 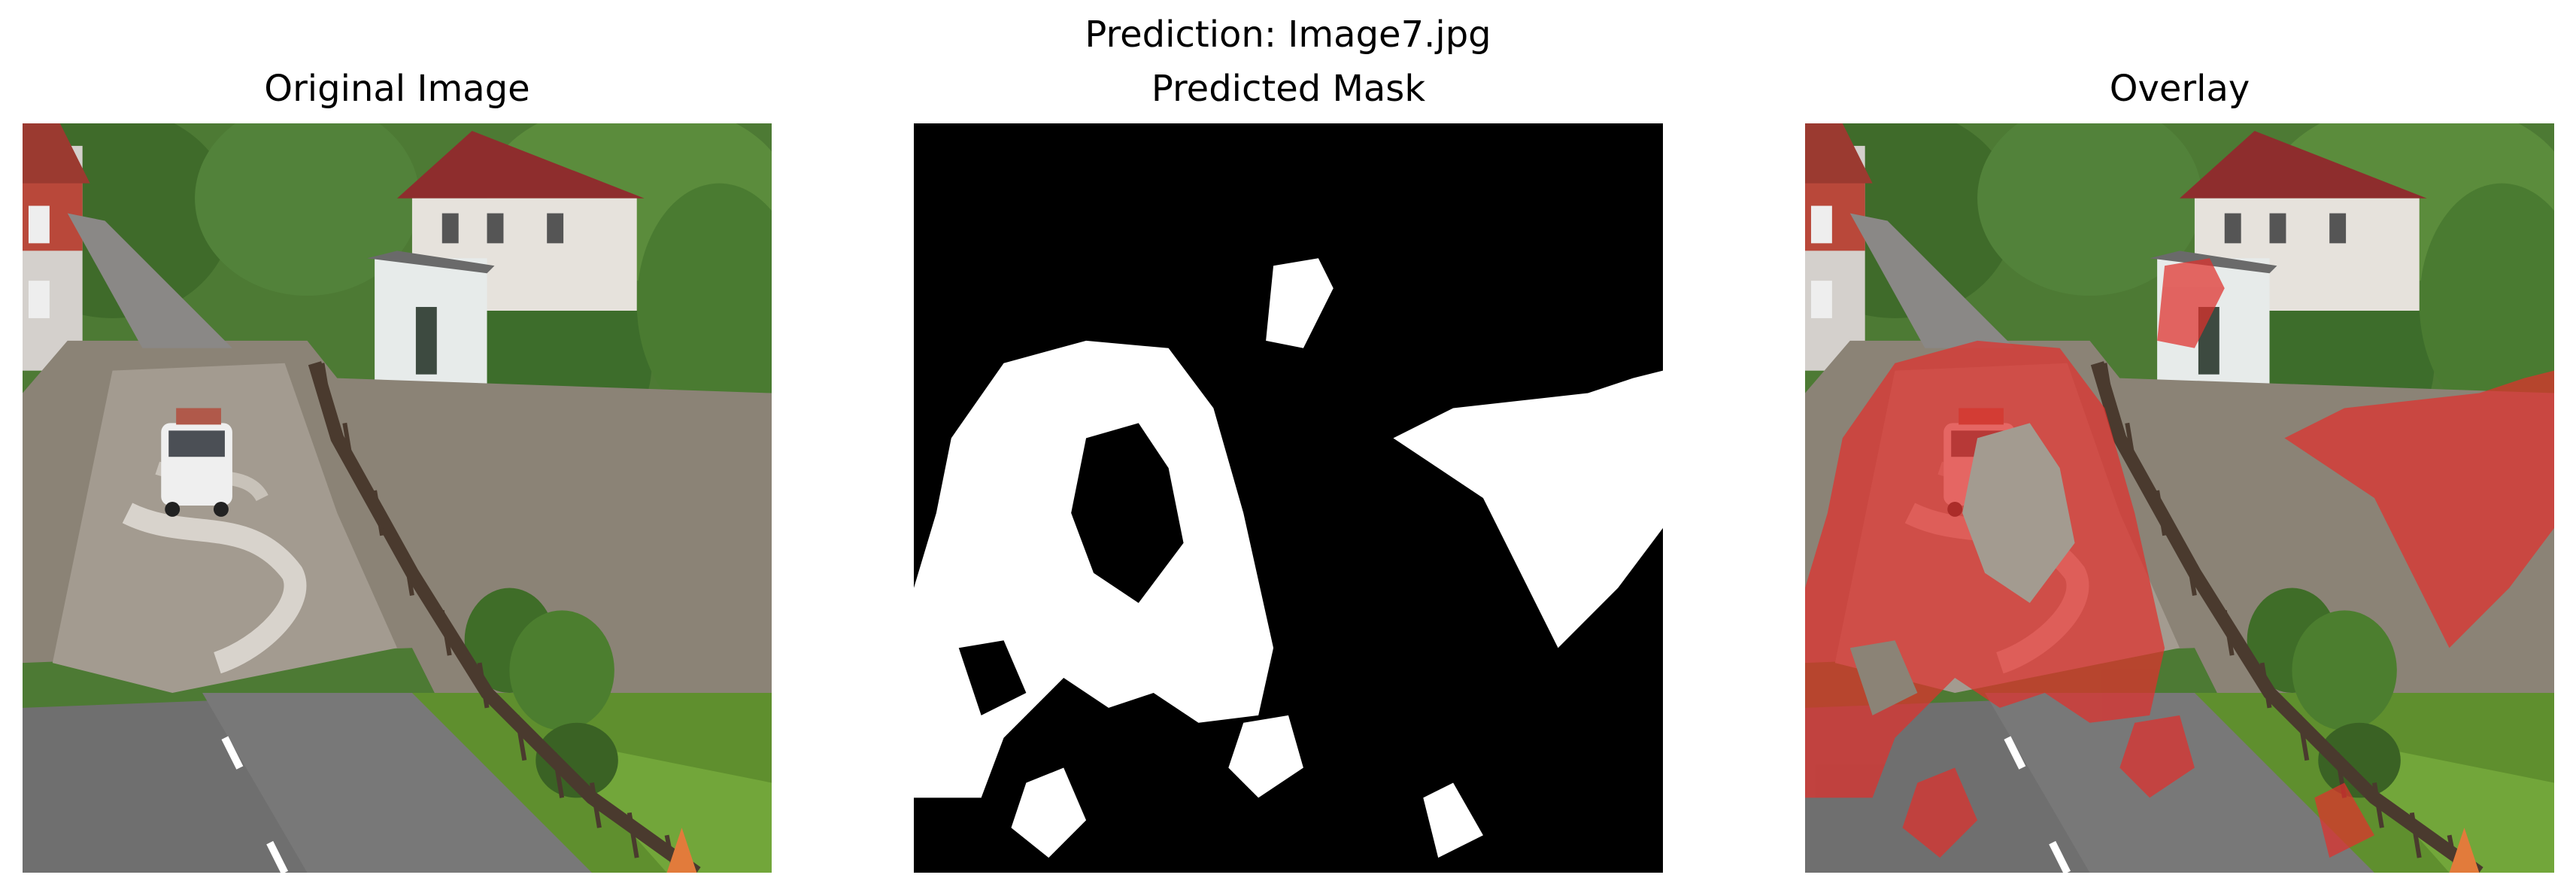 I want to click on figure-title: Prediction: Image7.jpg, so click(x=1288, y=35).